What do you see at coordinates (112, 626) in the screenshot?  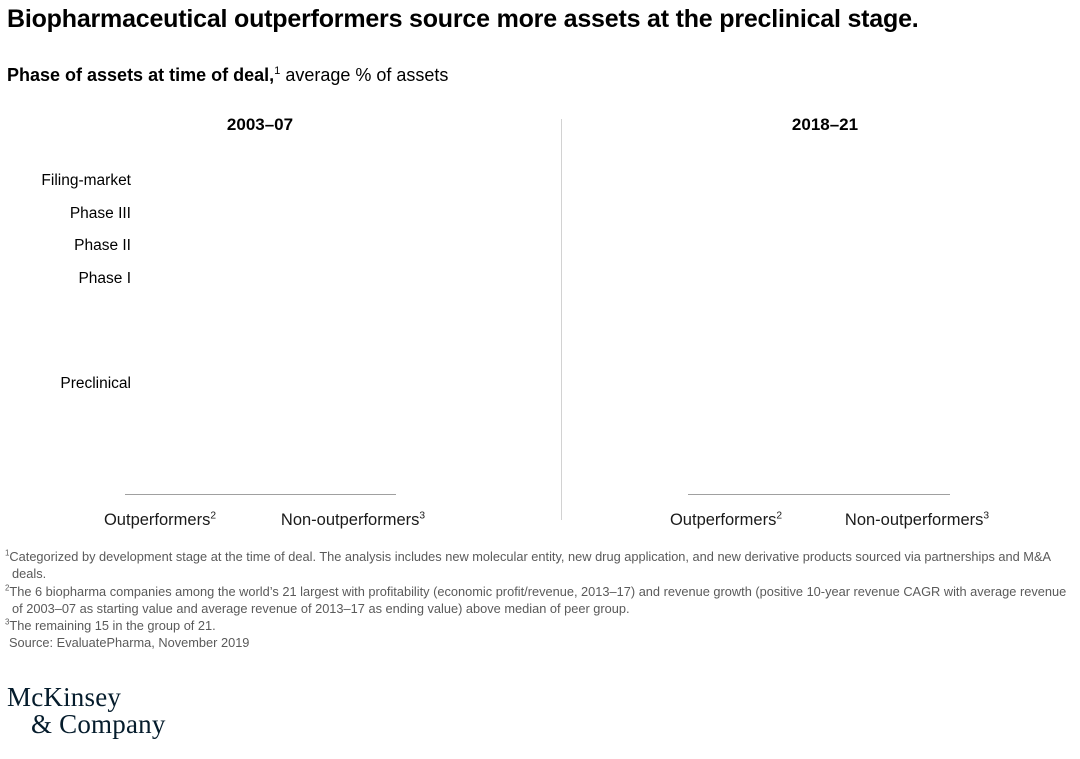 I see `footnote-text: The remaining 15 in the group of 21.` at bounding box center [112, 626].